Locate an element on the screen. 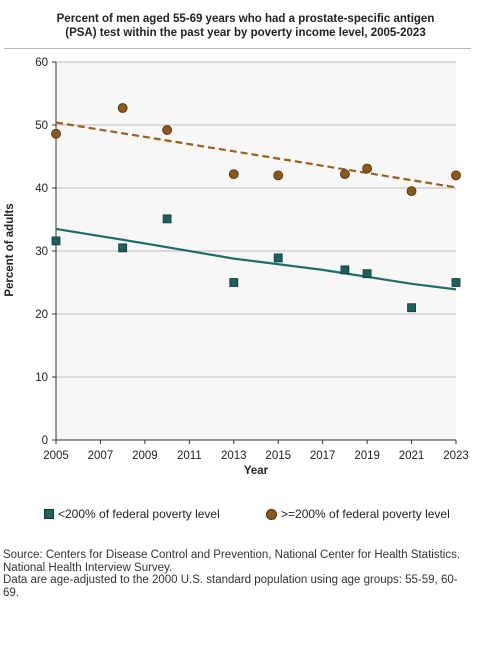 This screenshot has height=646, width=491. legend-label-above-200: >=200% of federal poverty level is located at coordinates (365, 514).